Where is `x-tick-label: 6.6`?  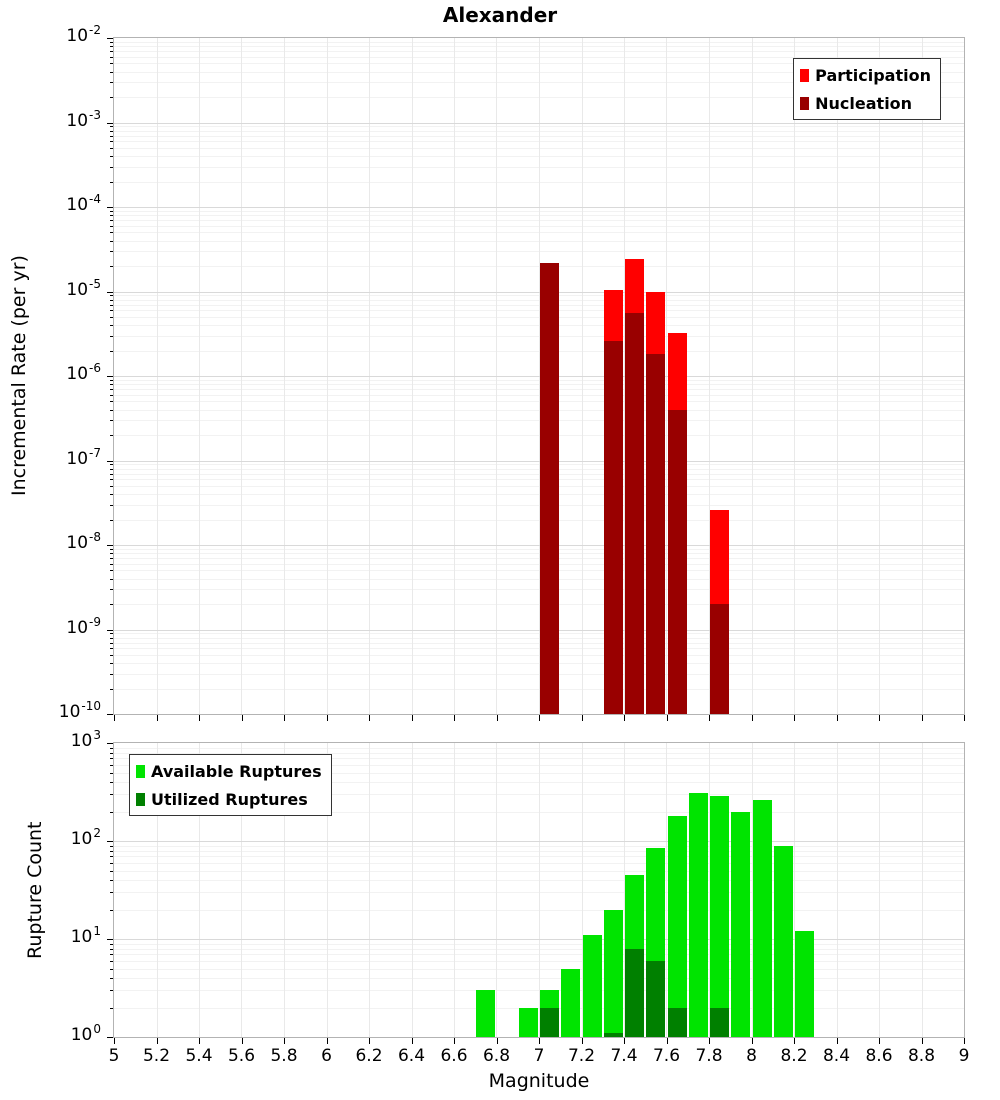
x-tick-label: 6.6 is located at coordinates (454, 1056).